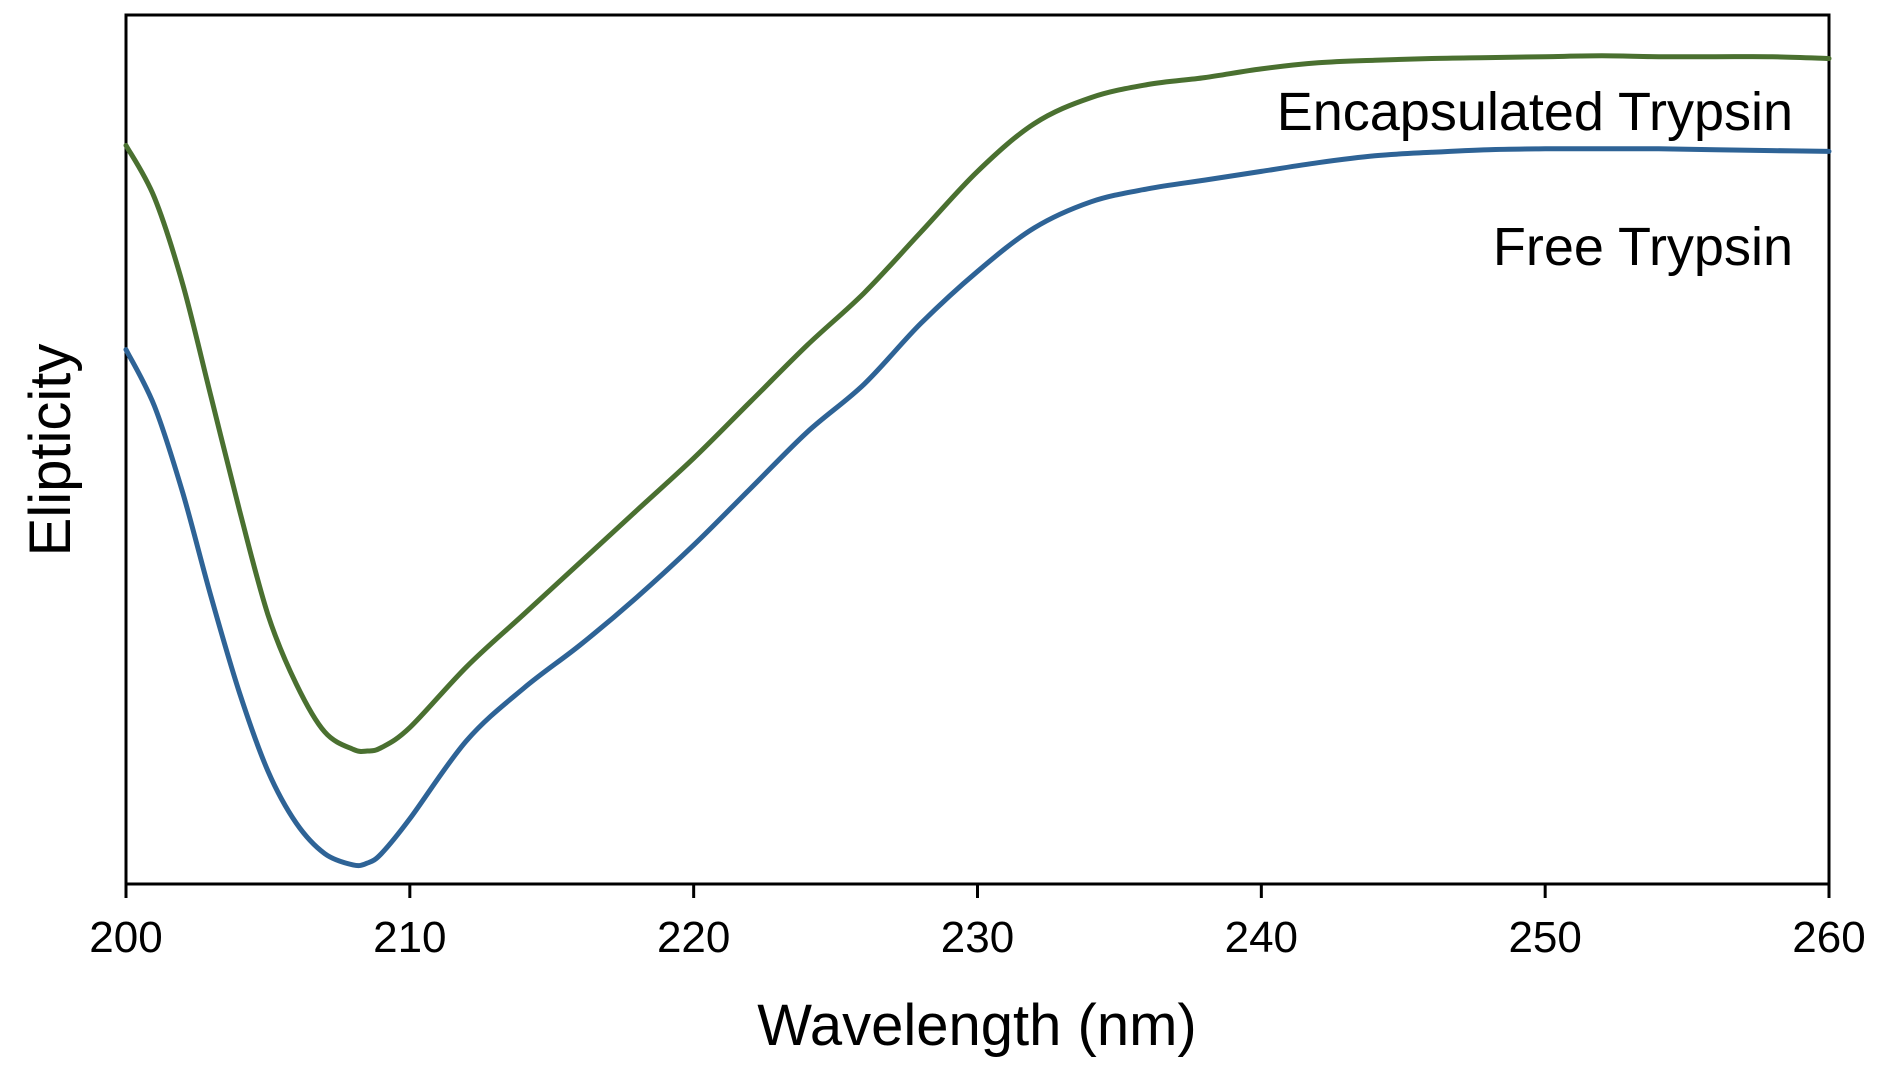 Image resolution: width=1884 pixels, height=1076 pixels. I want to click on x-tick-label-240: 240, so click(1261, 937).